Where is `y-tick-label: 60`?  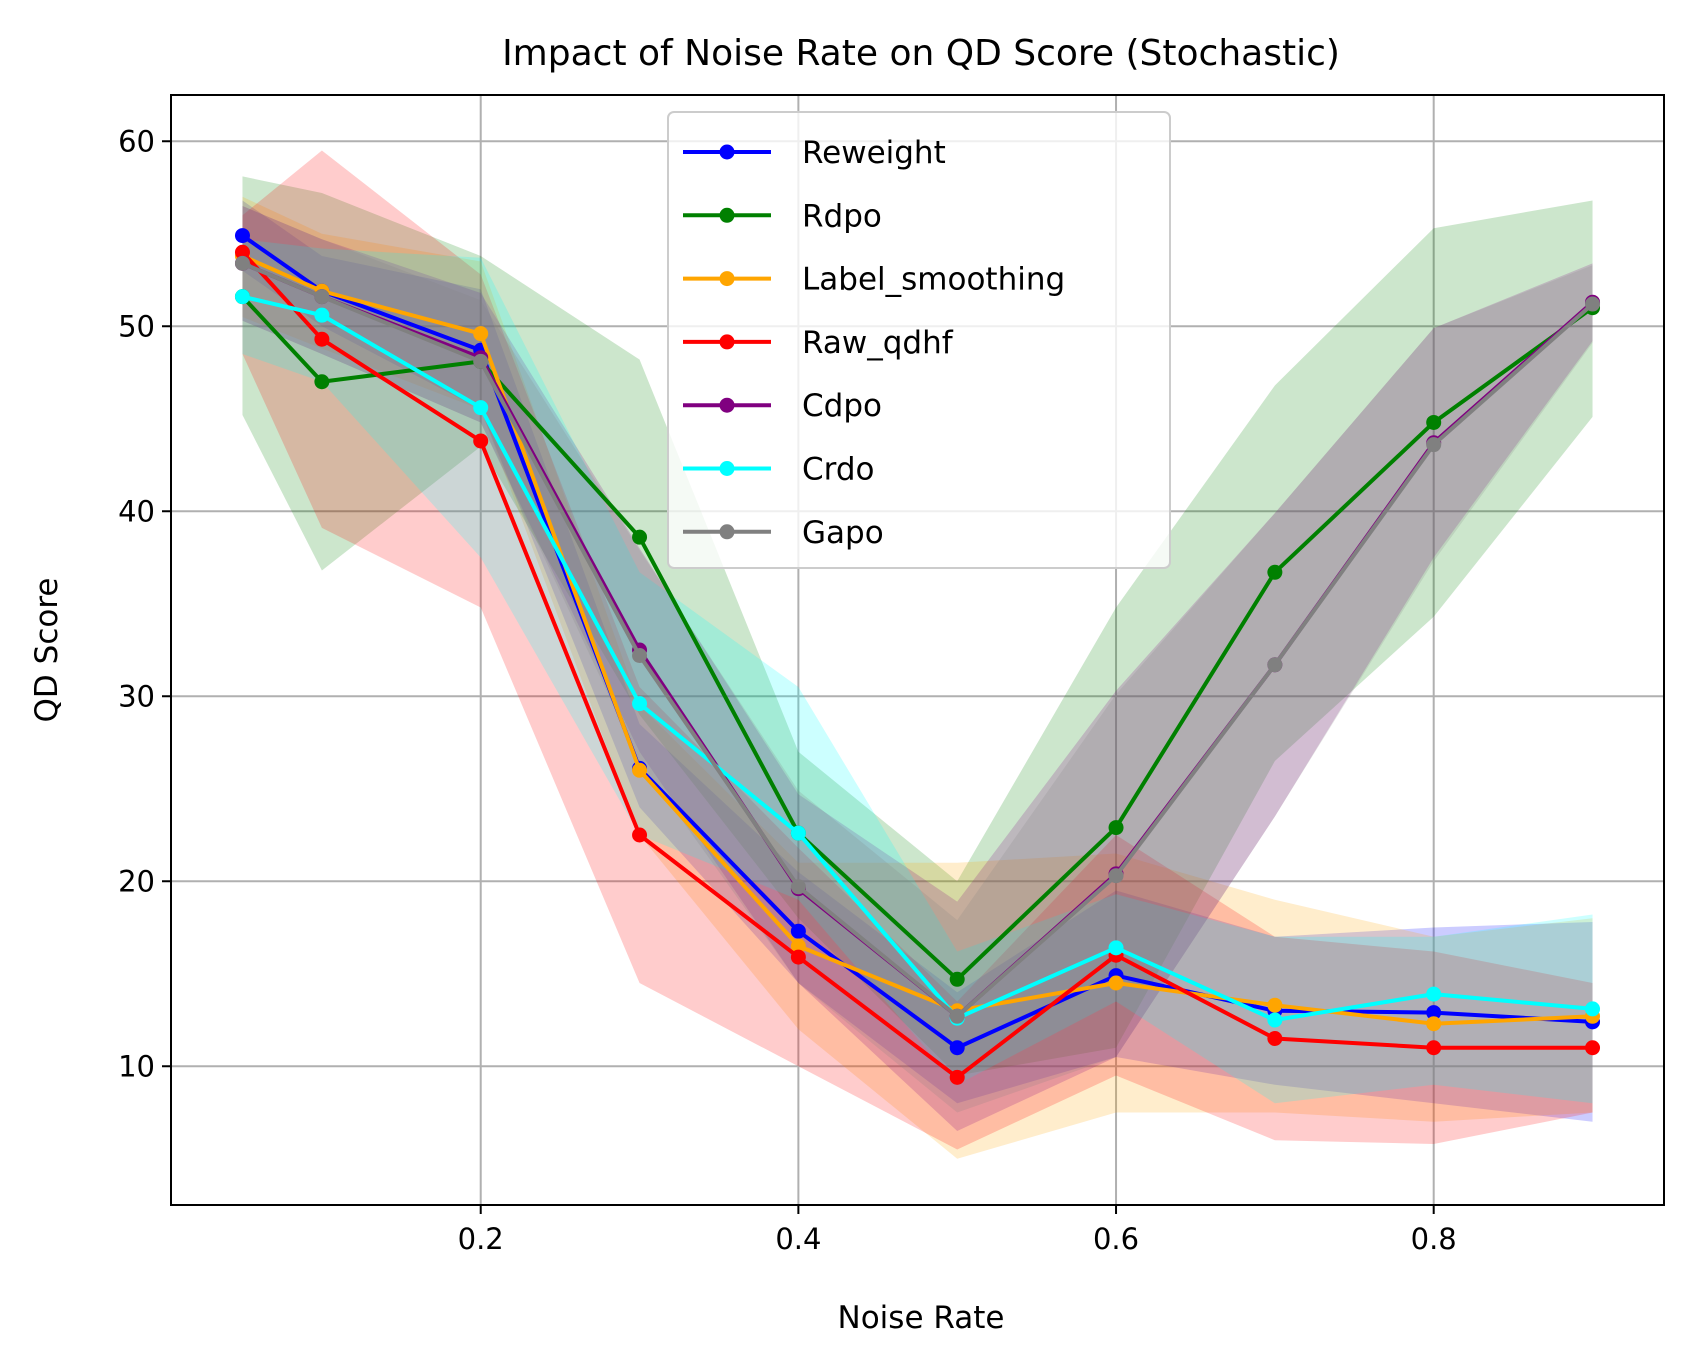
y-tick-label: 60 is located at coordinates (136, 141).